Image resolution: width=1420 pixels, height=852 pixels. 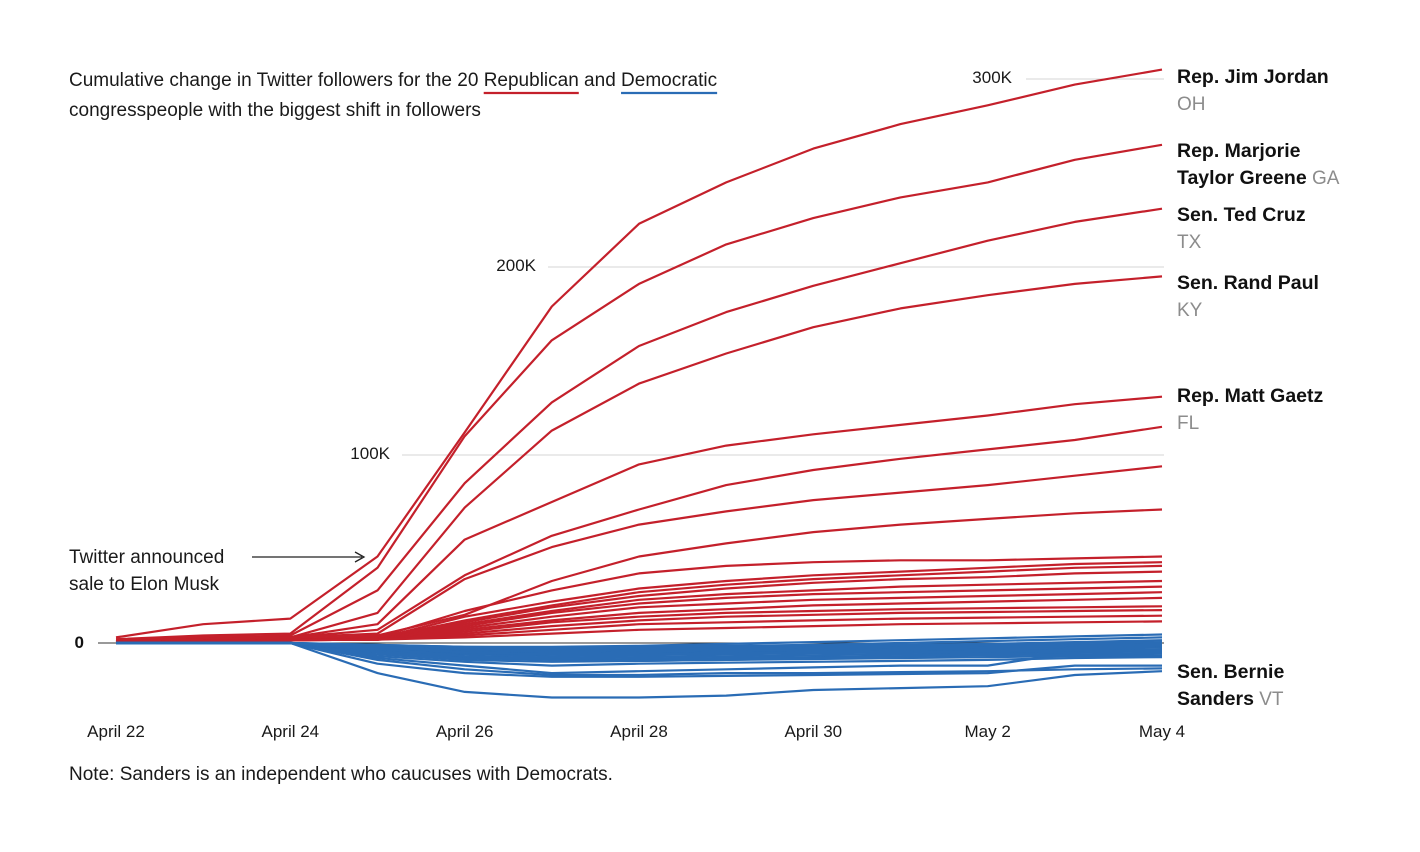 I want to click on series-state-label: OH, so click(x=1191, y=104).